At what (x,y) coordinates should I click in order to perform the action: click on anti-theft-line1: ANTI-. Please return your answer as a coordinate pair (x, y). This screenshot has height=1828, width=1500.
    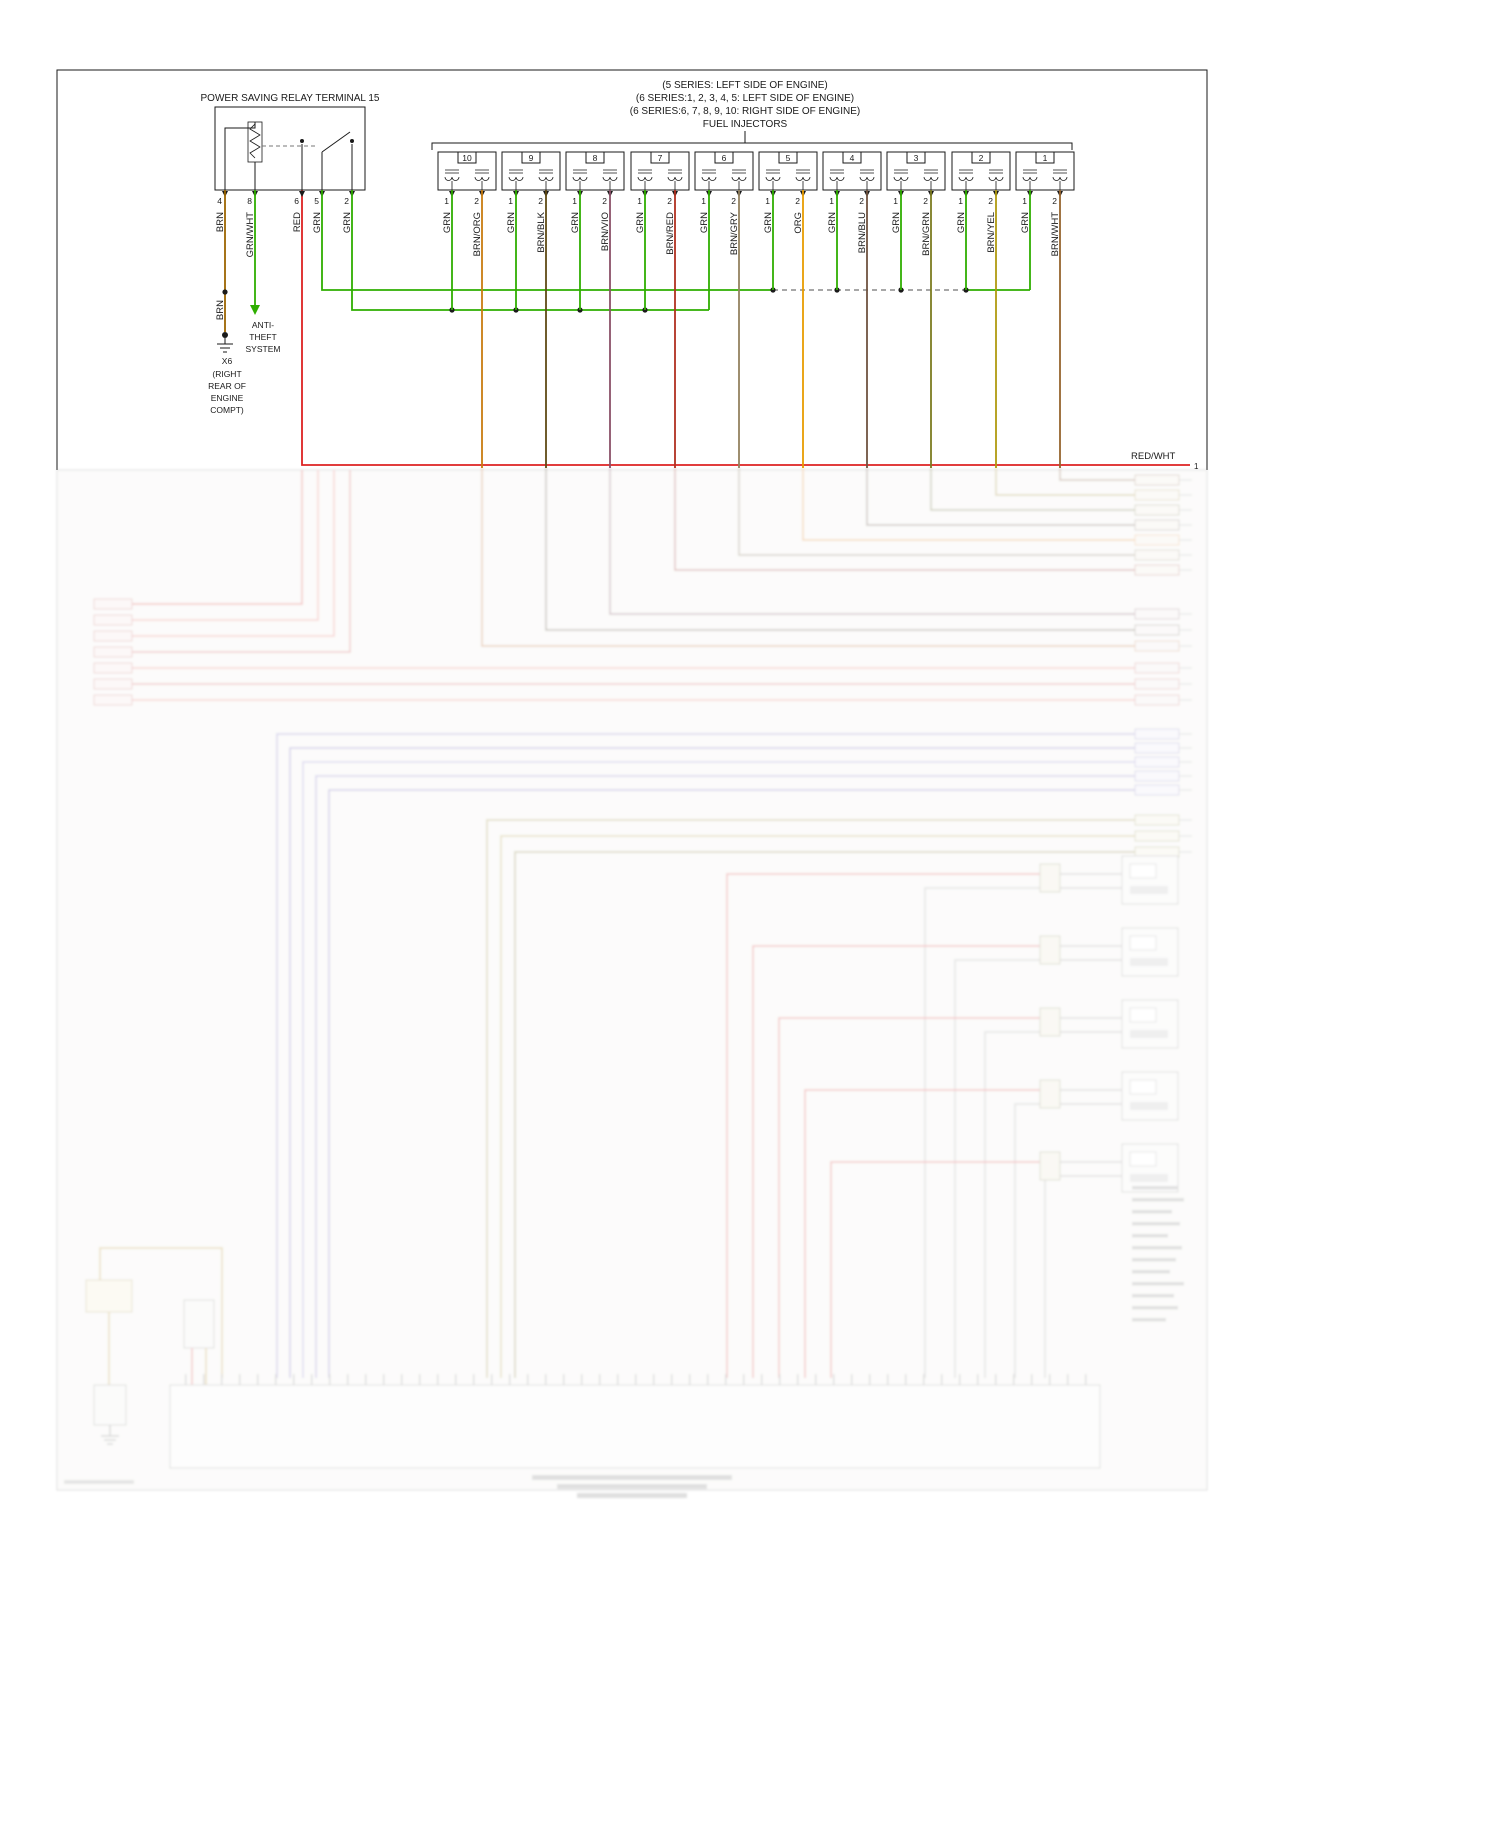
    Looking at the image, I should click on (263, 325).